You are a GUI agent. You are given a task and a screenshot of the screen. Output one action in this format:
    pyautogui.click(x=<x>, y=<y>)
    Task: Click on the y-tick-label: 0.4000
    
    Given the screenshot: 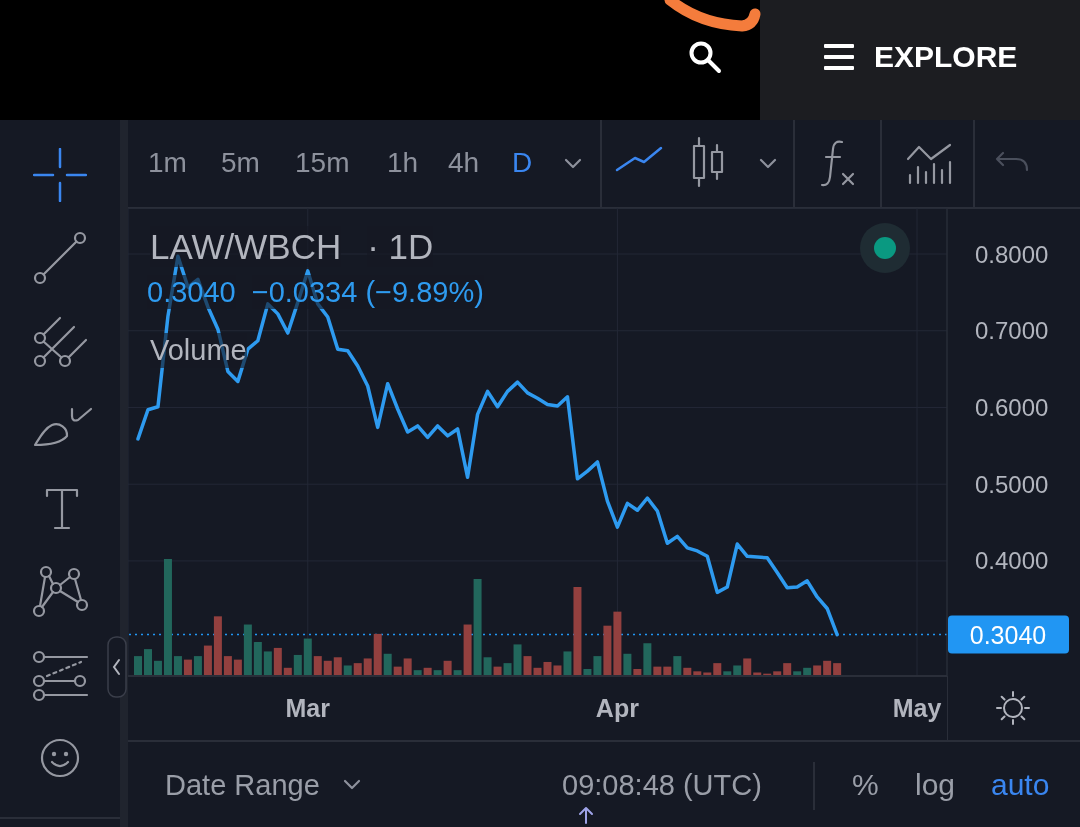 What is the action you would take?
    pyautogui.click(x=1012, y=561)
    